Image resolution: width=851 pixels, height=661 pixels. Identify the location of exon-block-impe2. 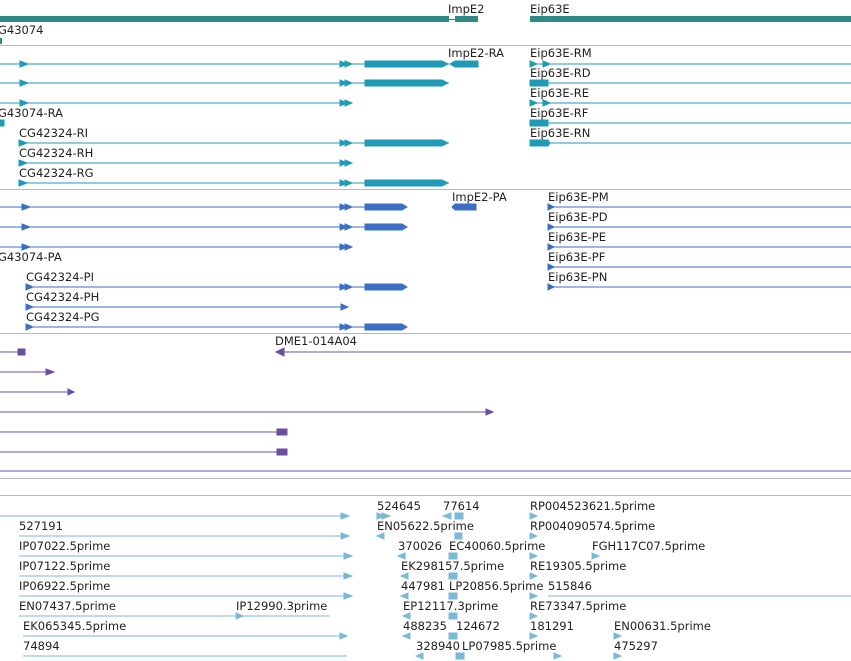
(464, 64).